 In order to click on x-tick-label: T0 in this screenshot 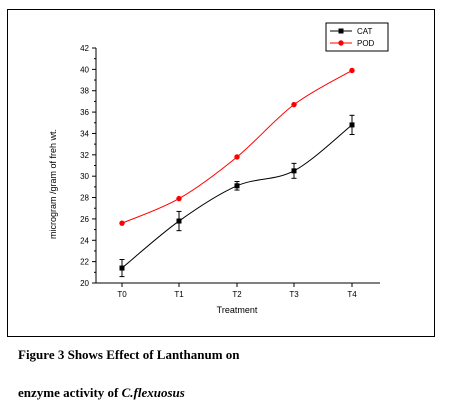, I will do `click(122, 294)`.